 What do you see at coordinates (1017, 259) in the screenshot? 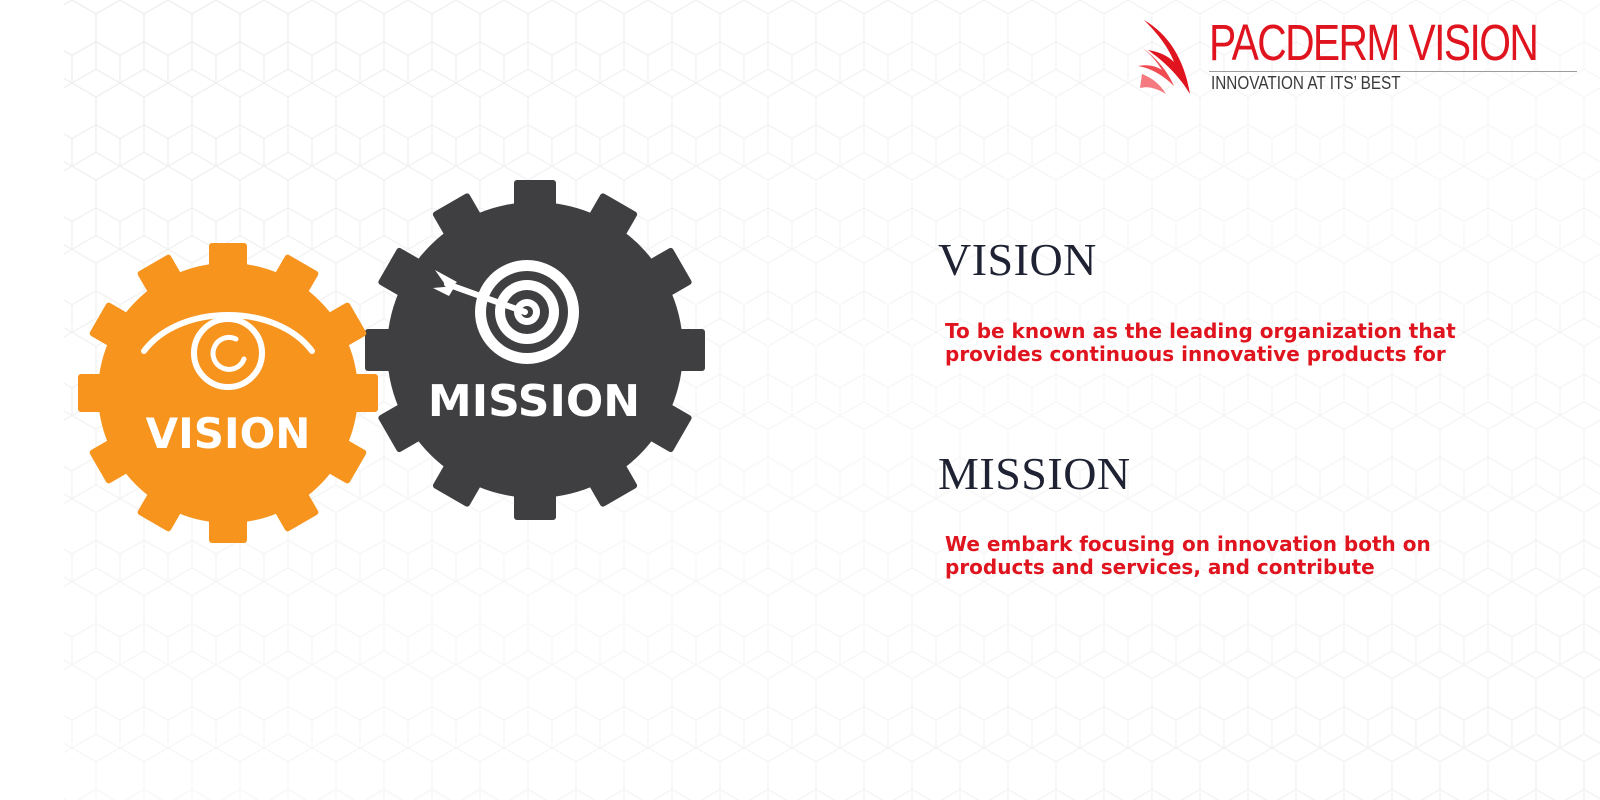
I see `vision-heading: VISION` at bounding box center [1017, 259].